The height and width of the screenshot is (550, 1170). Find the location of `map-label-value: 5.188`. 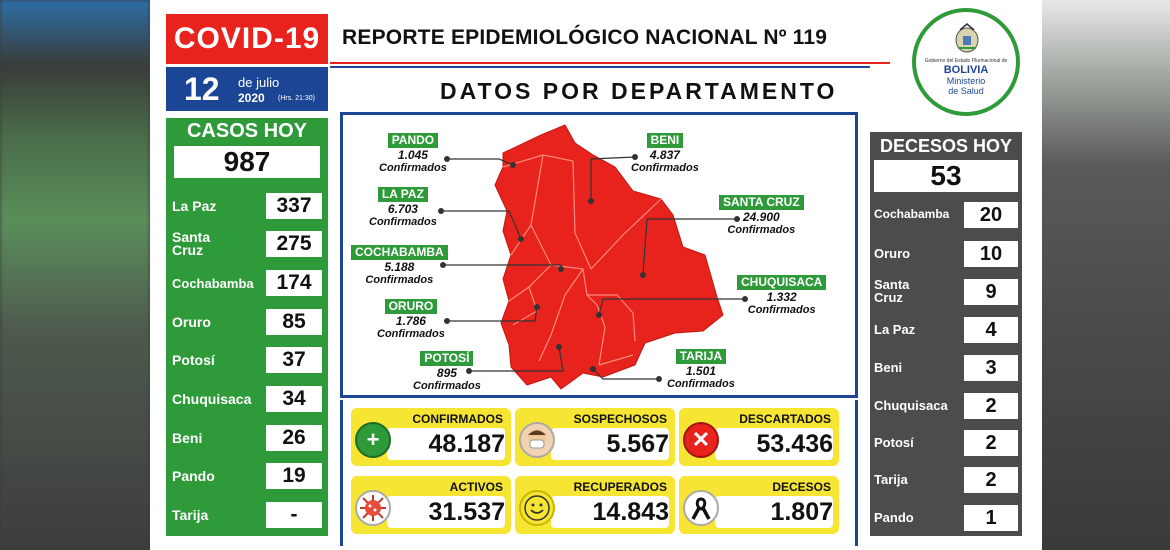

map-label-value: 5.188 is located at coordinates (399, 267).